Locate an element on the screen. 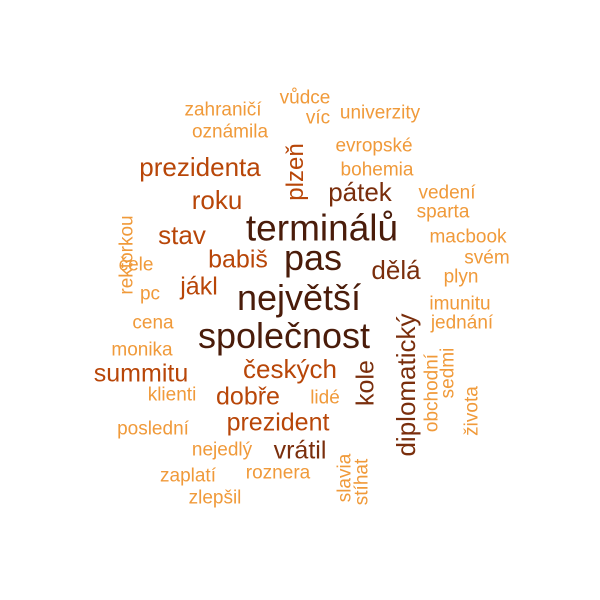 This screenshot has height=600, width=600. word-zahranici: zahraničí is located at coordinates (223, 110).